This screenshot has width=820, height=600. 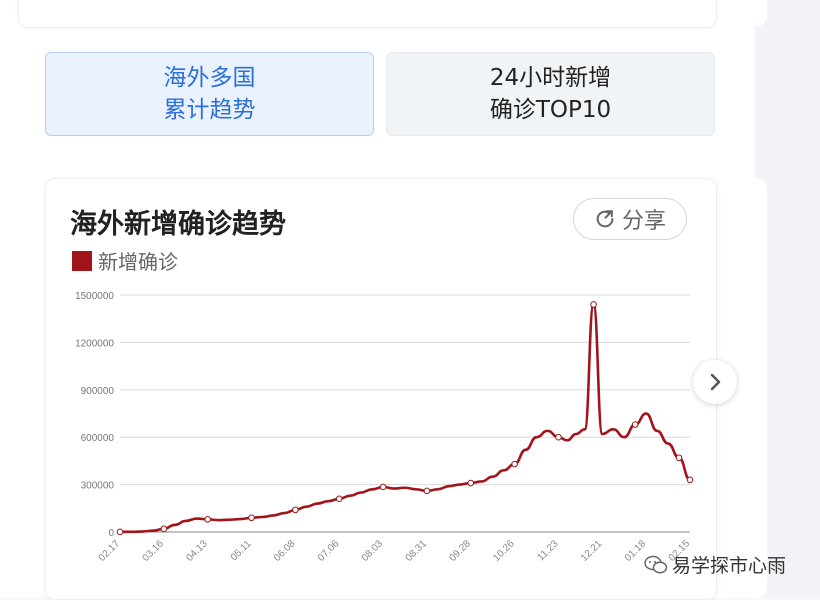 I want to click on x-tick-label: 06.08, so click(x=285, y=551).